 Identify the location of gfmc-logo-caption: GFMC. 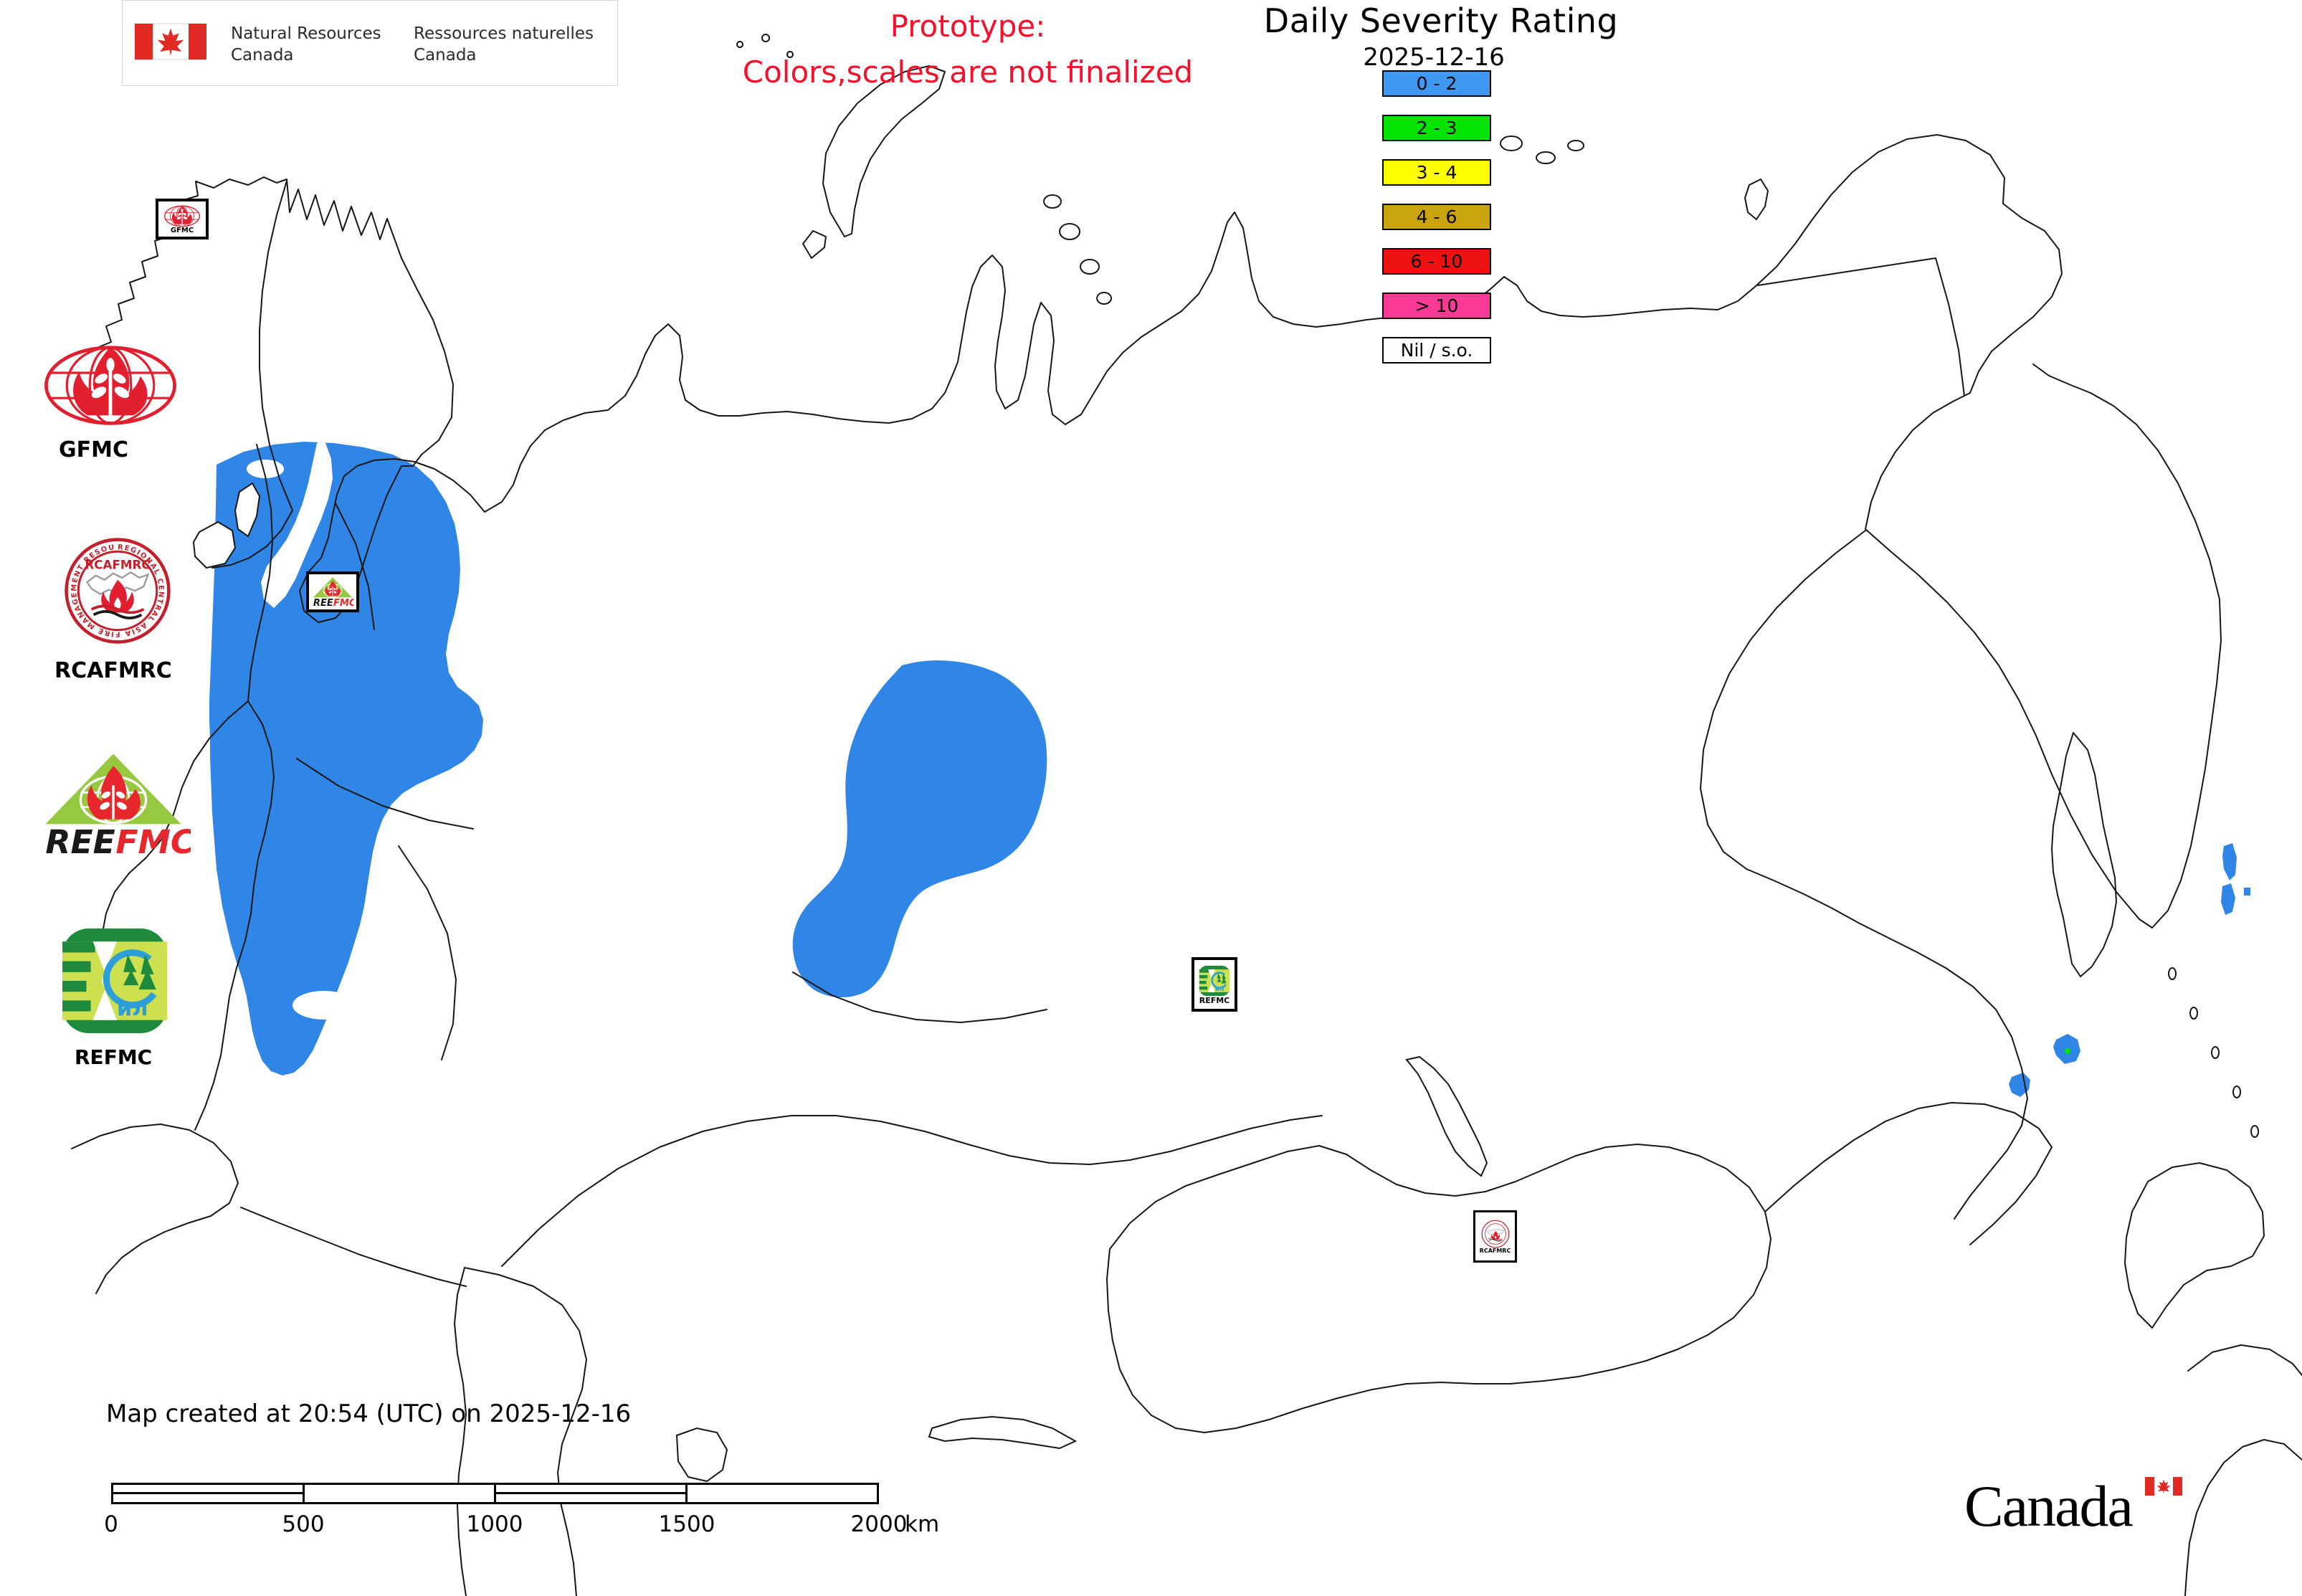
(93, 449).